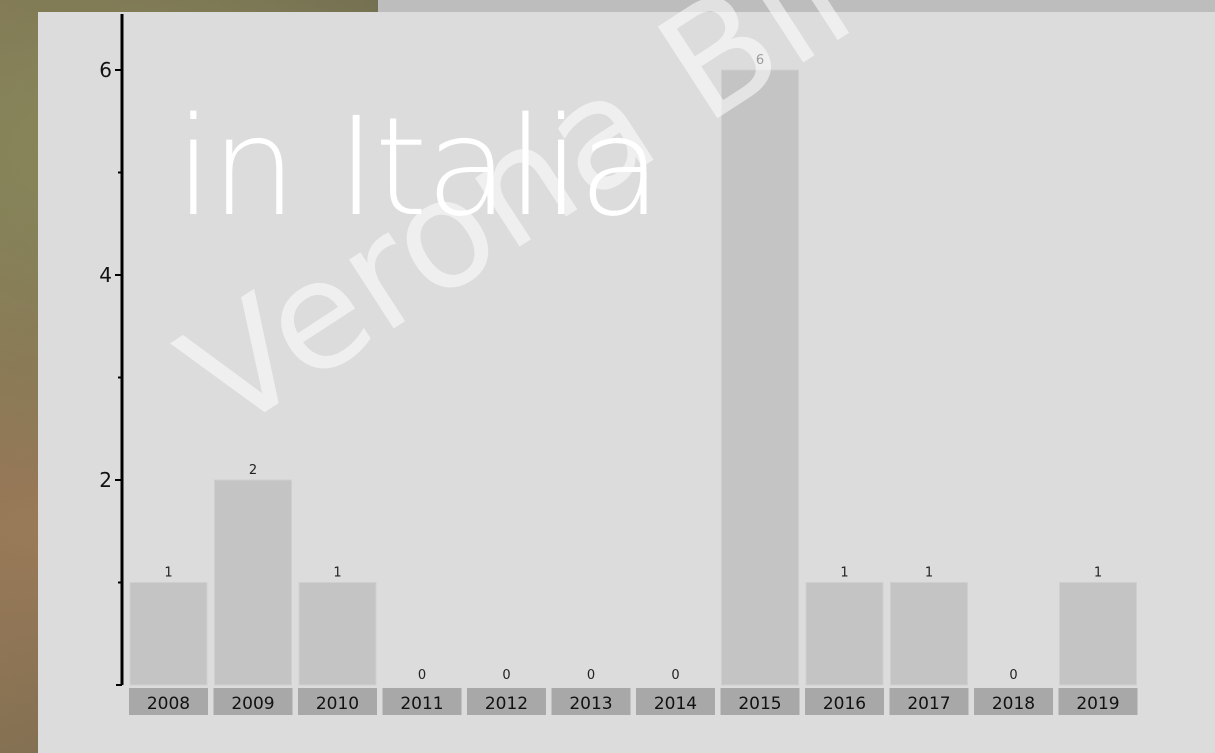  I want to click on overlay-title: in Italia, so click(418, 168).